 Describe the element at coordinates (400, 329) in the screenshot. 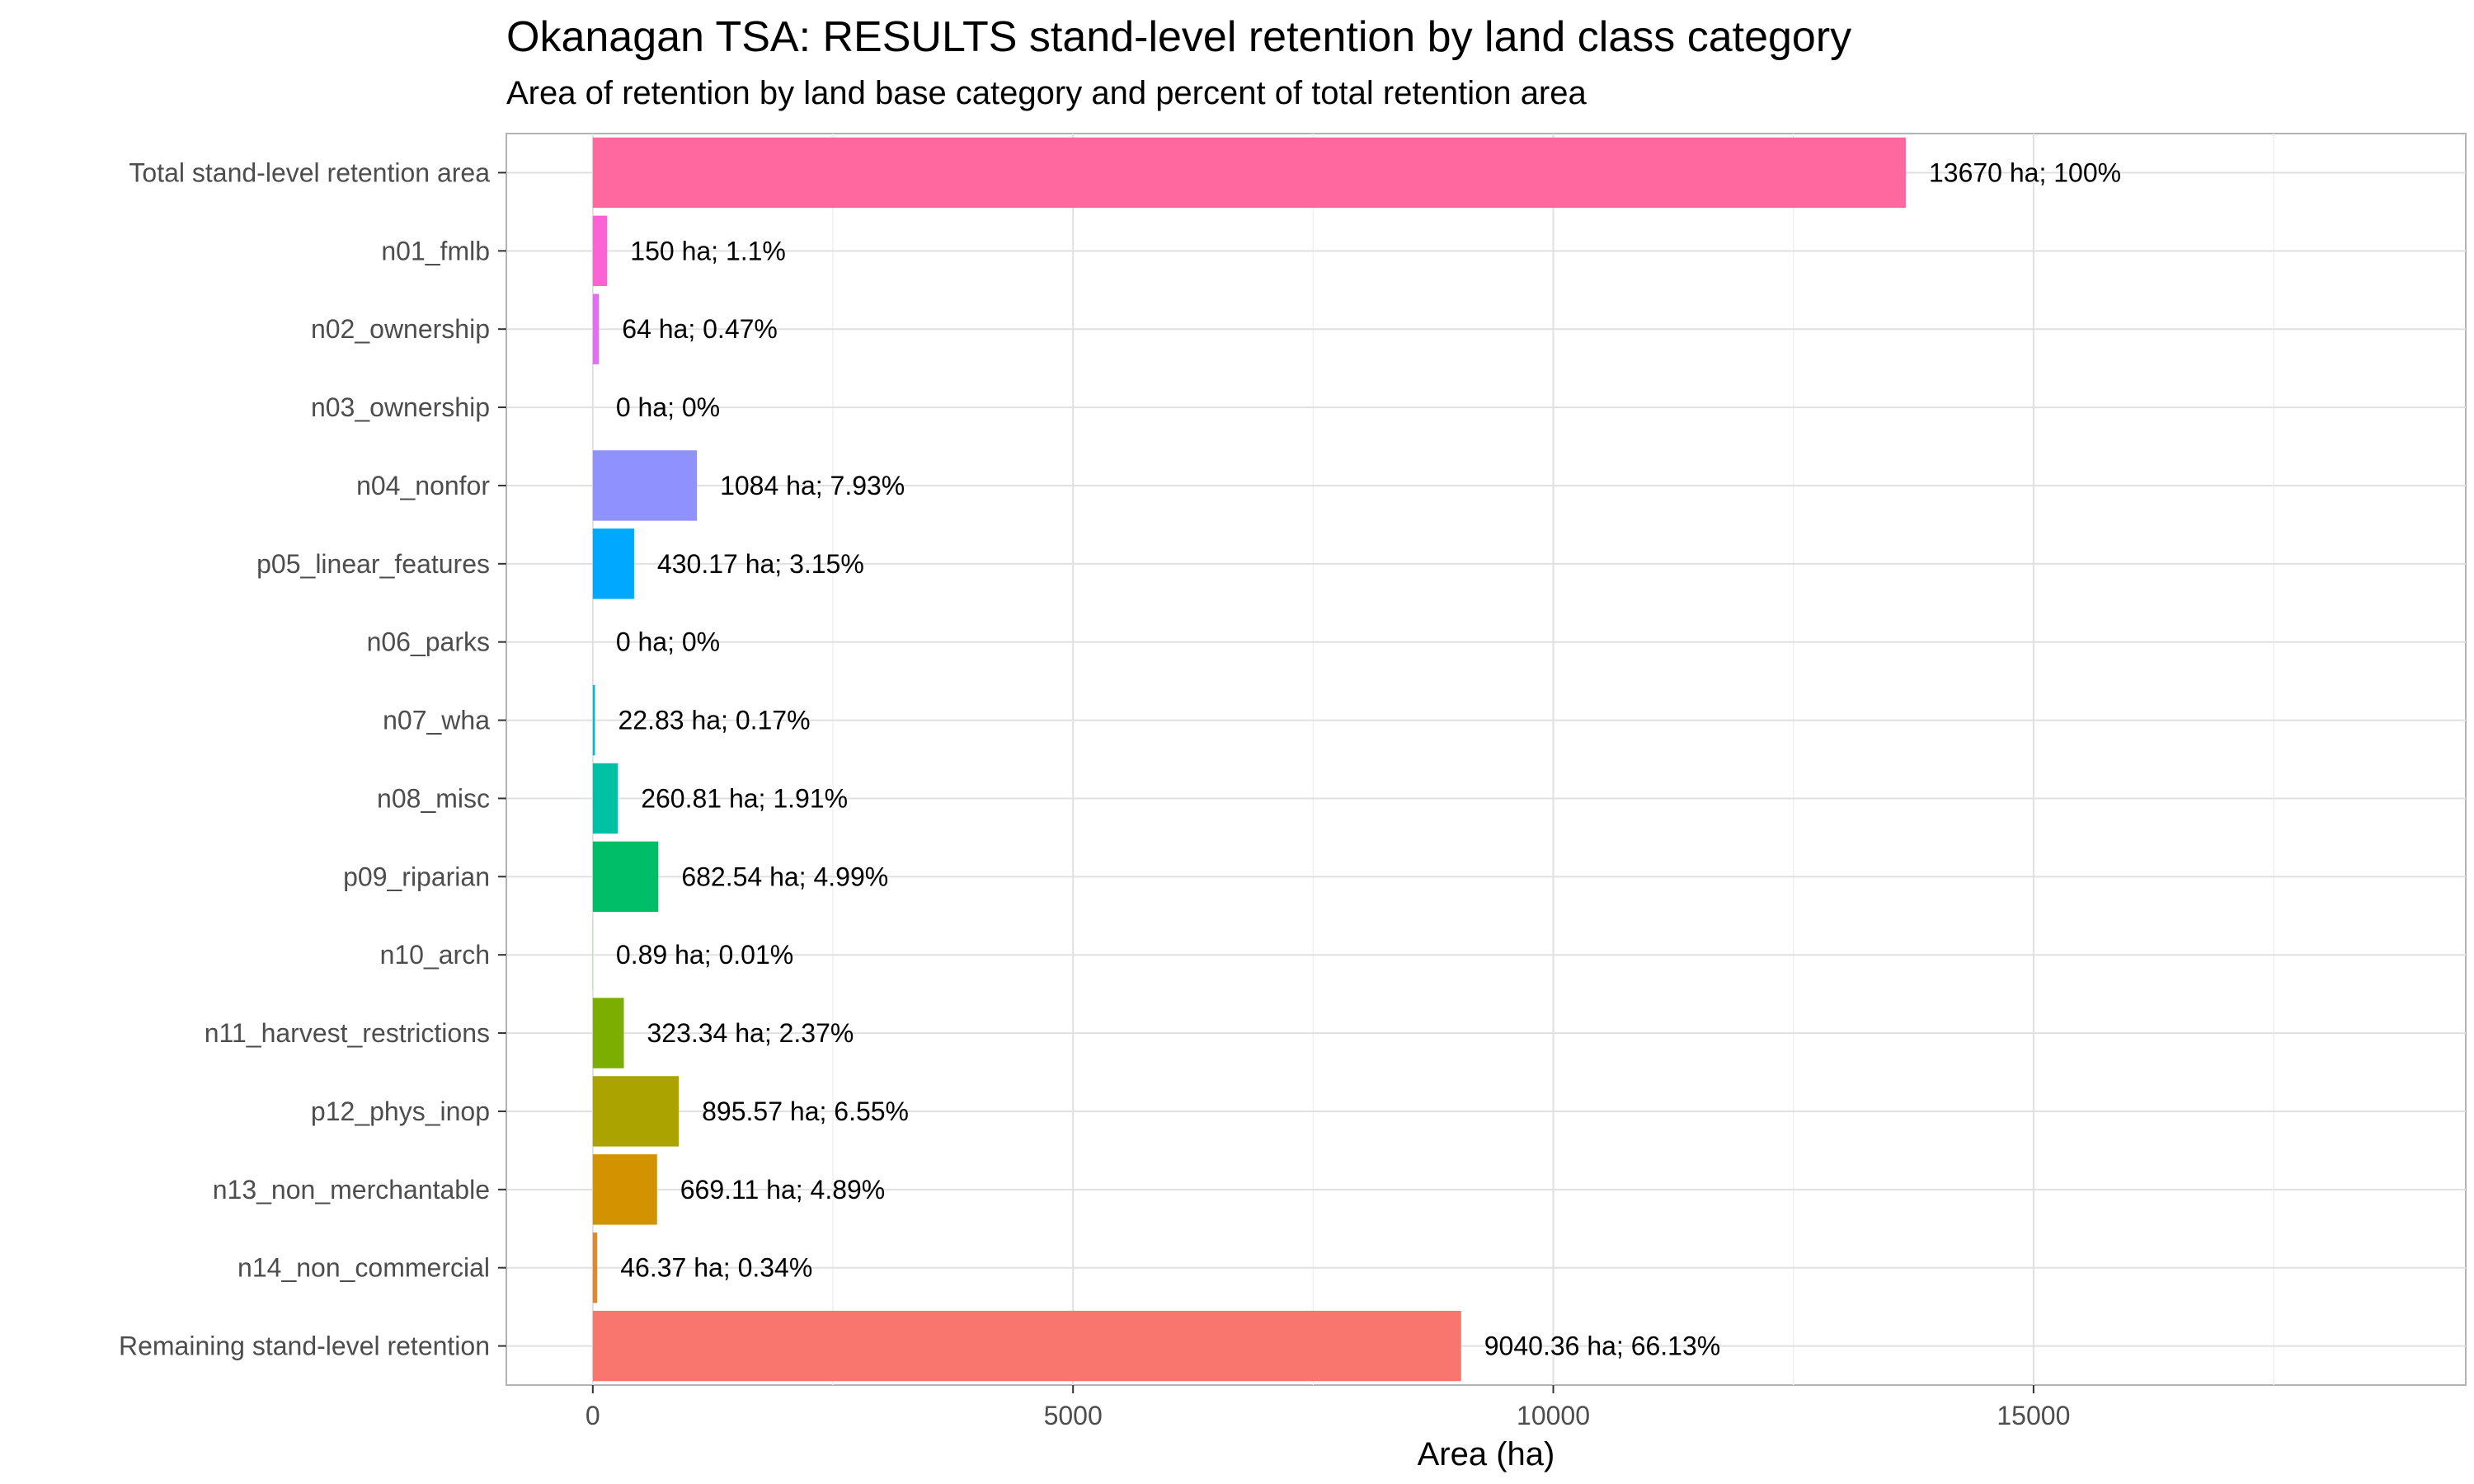

I see `category-label: n02_ownership` at that location.